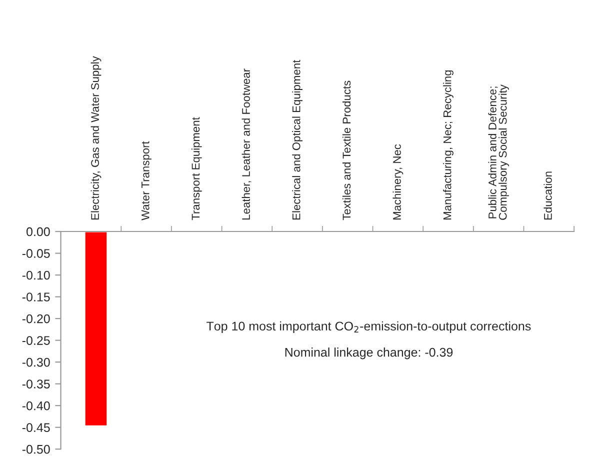  What do you see at coordinates (36, 297) in the screenshot?
I see `y-tick-label: -0.15` at bounding box center [36, 297].